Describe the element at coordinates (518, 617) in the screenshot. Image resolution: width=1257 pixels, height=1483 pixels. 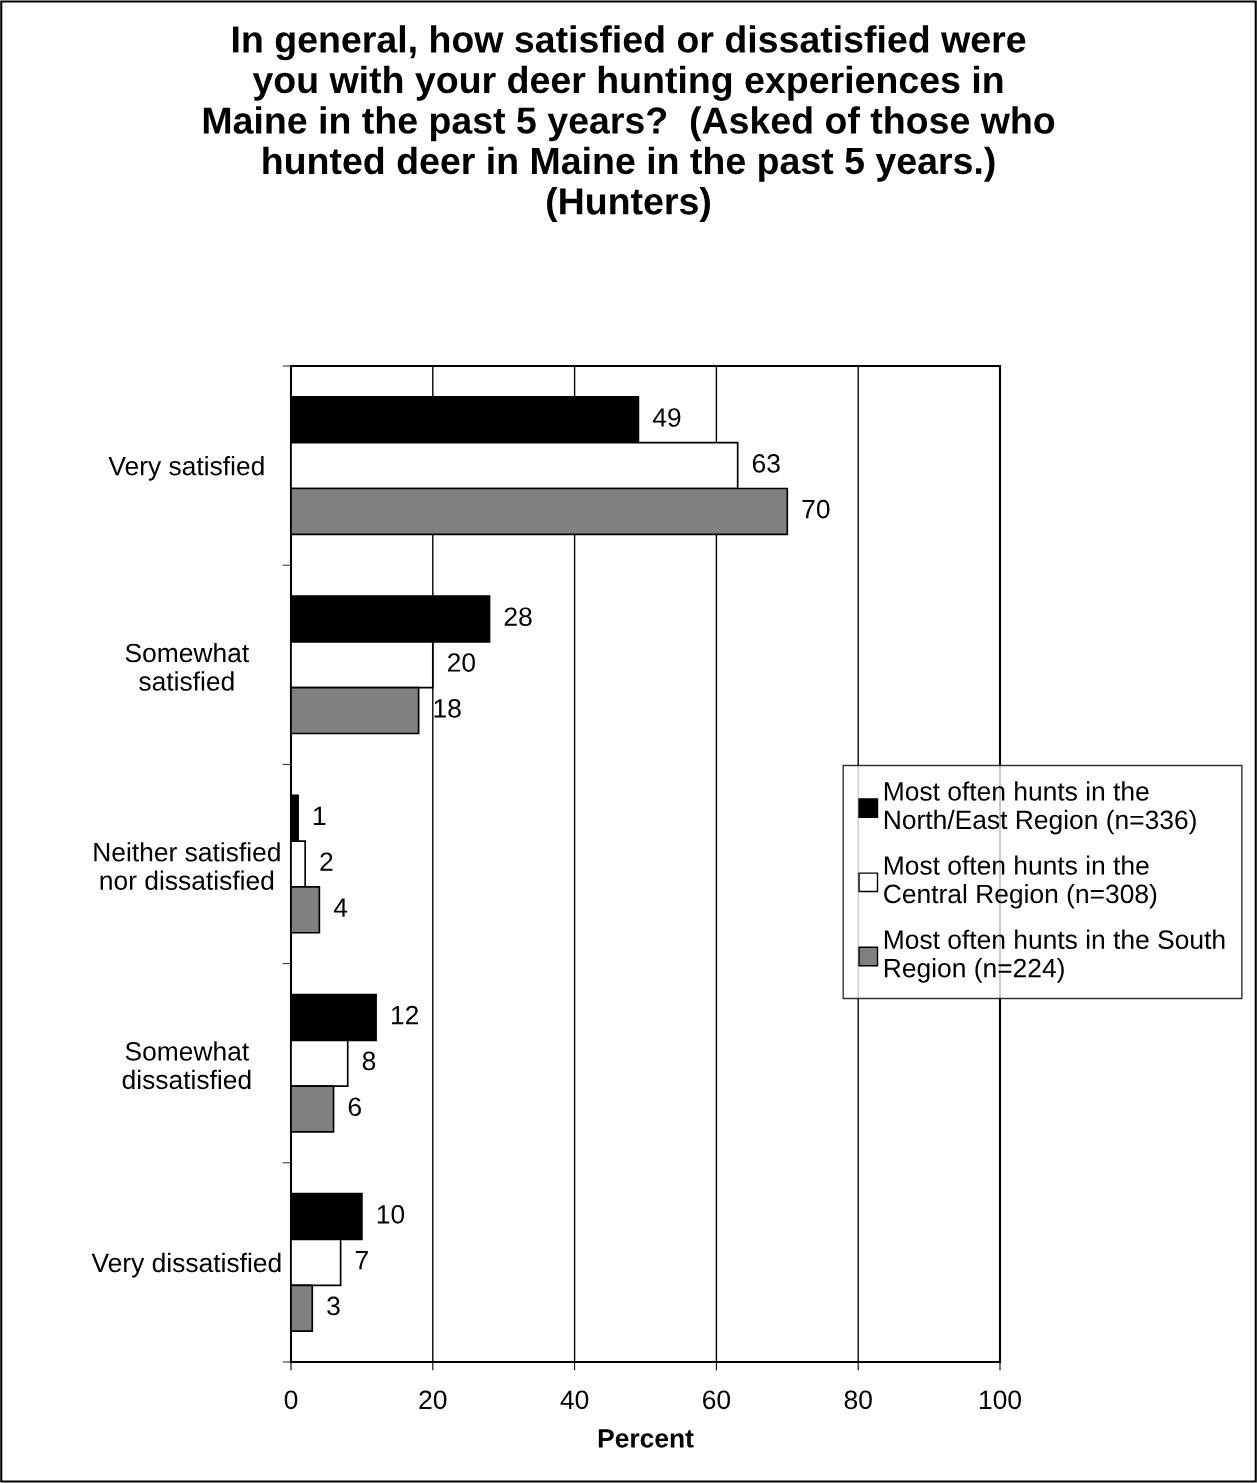
I see `data-label: 28` at that location.